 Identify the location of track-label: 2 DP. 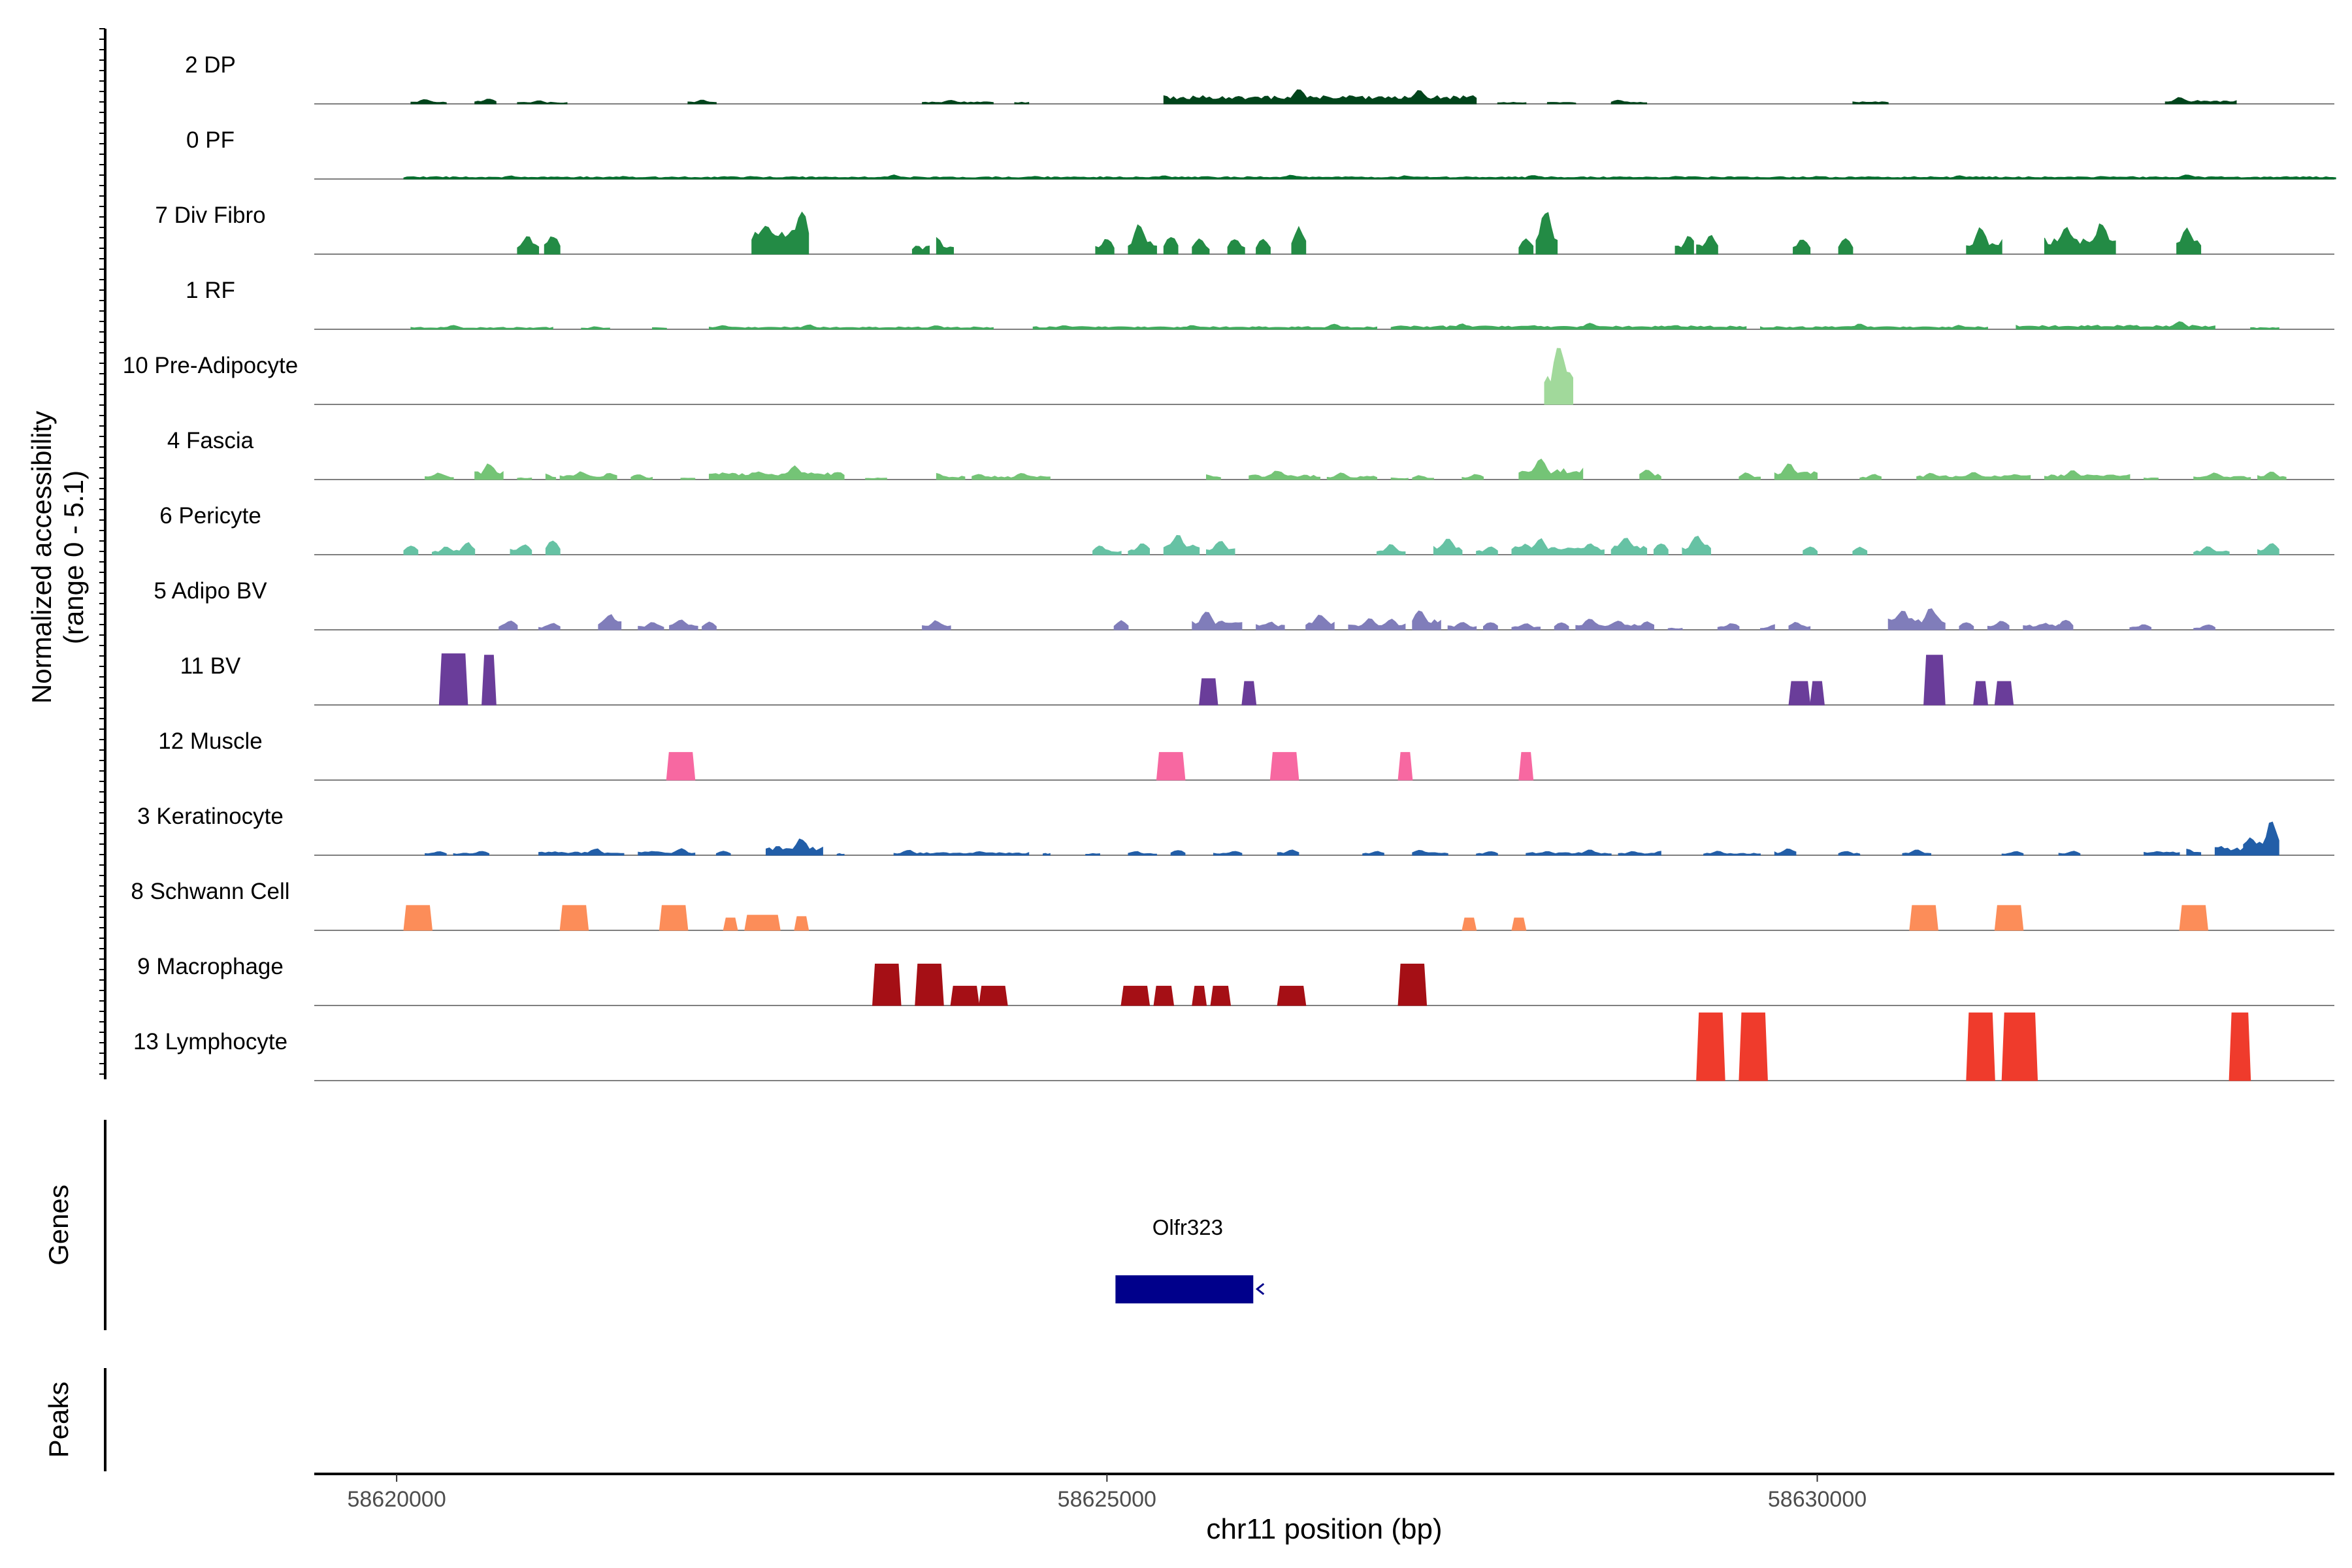
(210, 65).